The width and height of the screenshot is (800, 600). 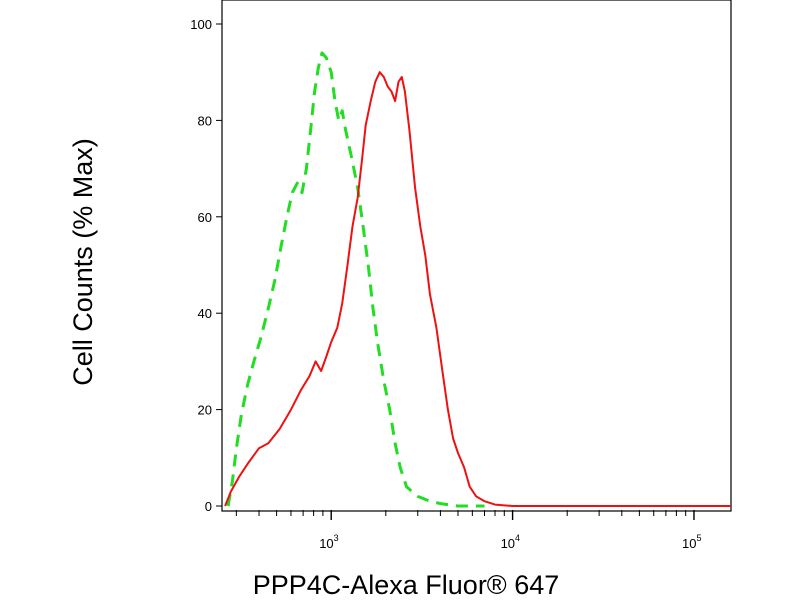 I want to click on y-tick-label: 40, so click(x=205, y=313).